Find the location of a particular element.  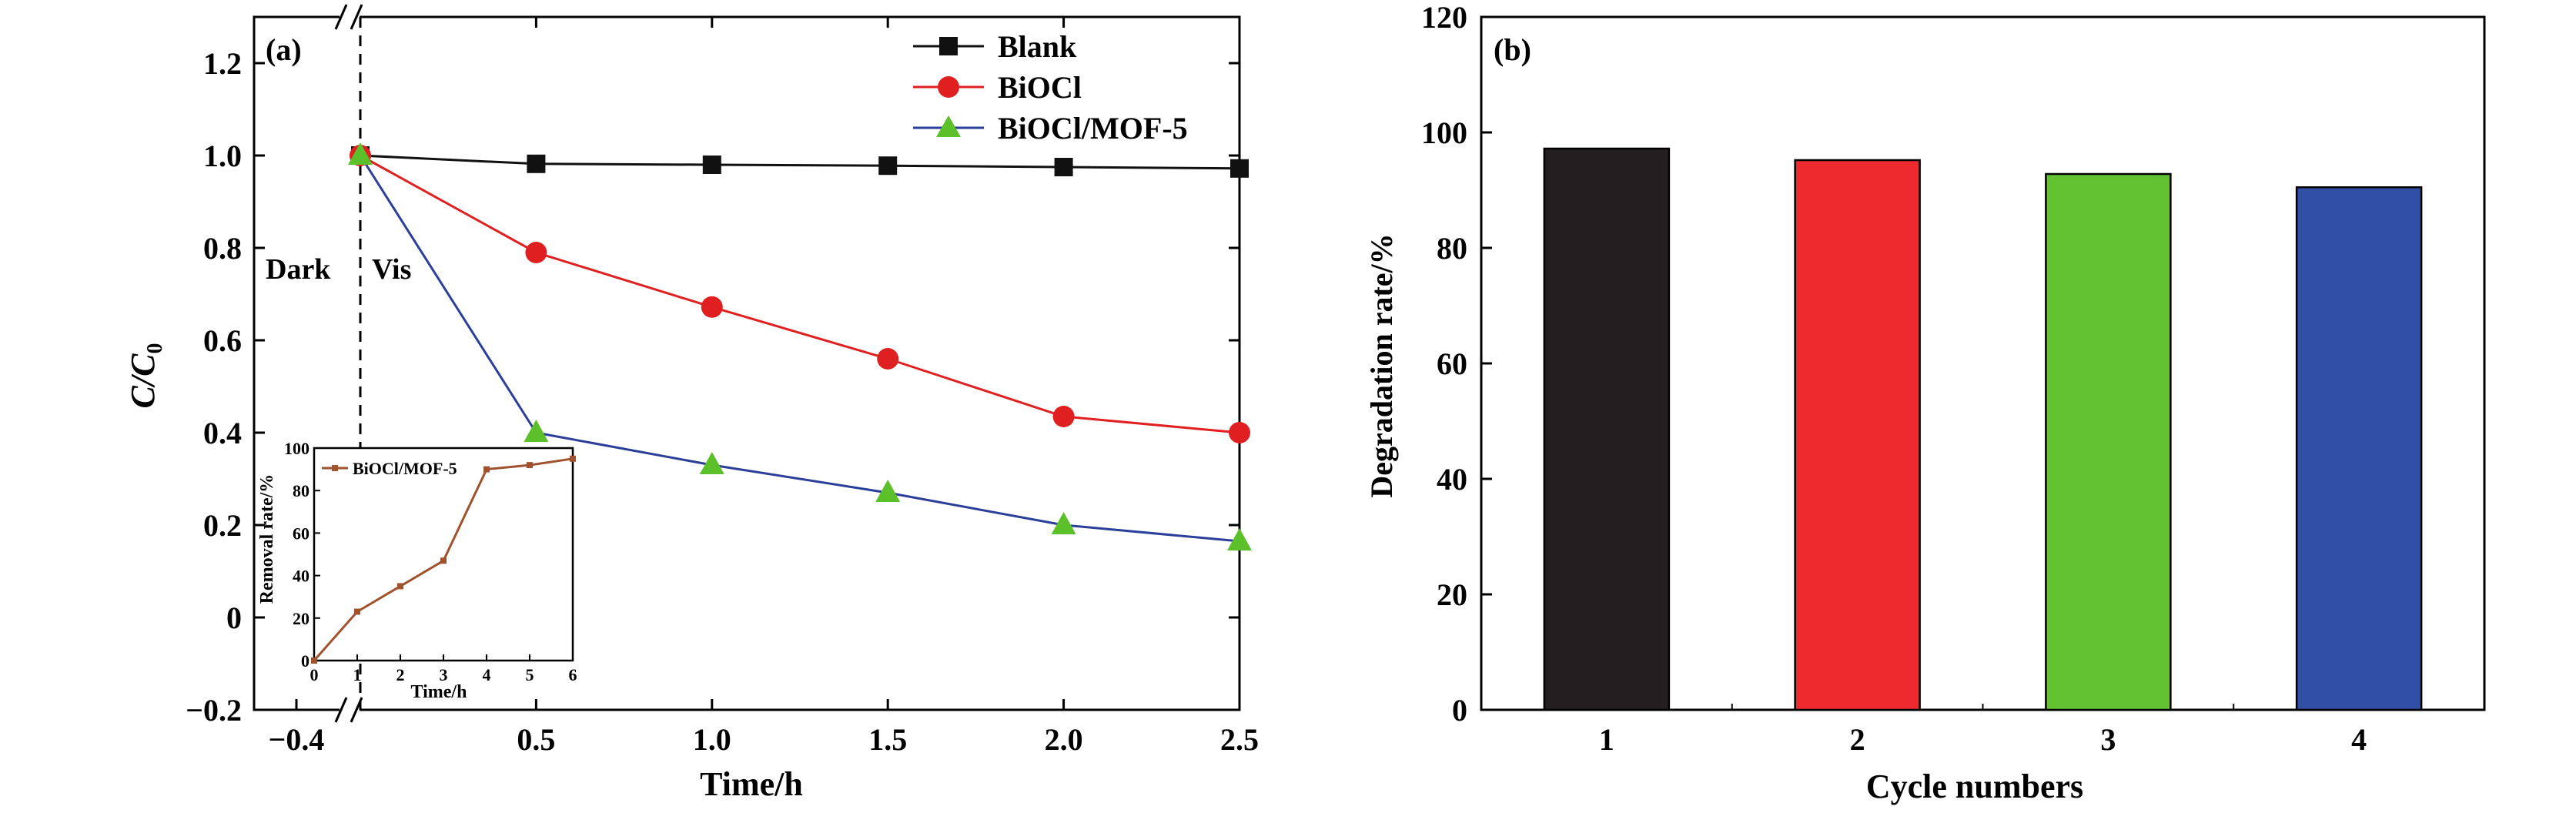

inset-x-tick-label: 4 is located at coordinates (487, 674).